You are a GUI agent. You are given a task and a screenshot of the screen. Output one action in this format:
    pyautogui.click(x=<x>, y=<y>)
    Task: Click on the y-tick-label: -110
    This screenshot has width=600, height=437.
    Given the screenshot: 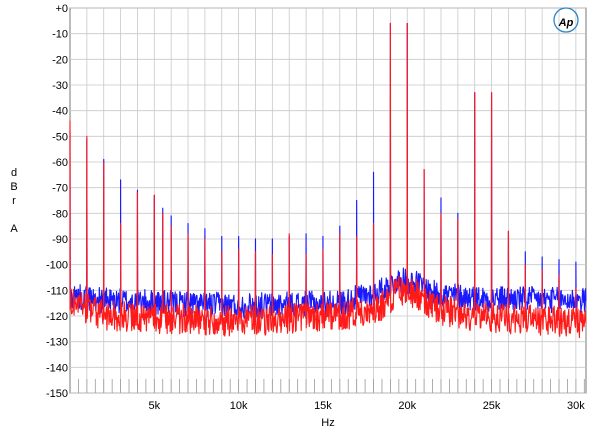 What is the action you would take?
    pyautogui.click(x=57, y=291)
    